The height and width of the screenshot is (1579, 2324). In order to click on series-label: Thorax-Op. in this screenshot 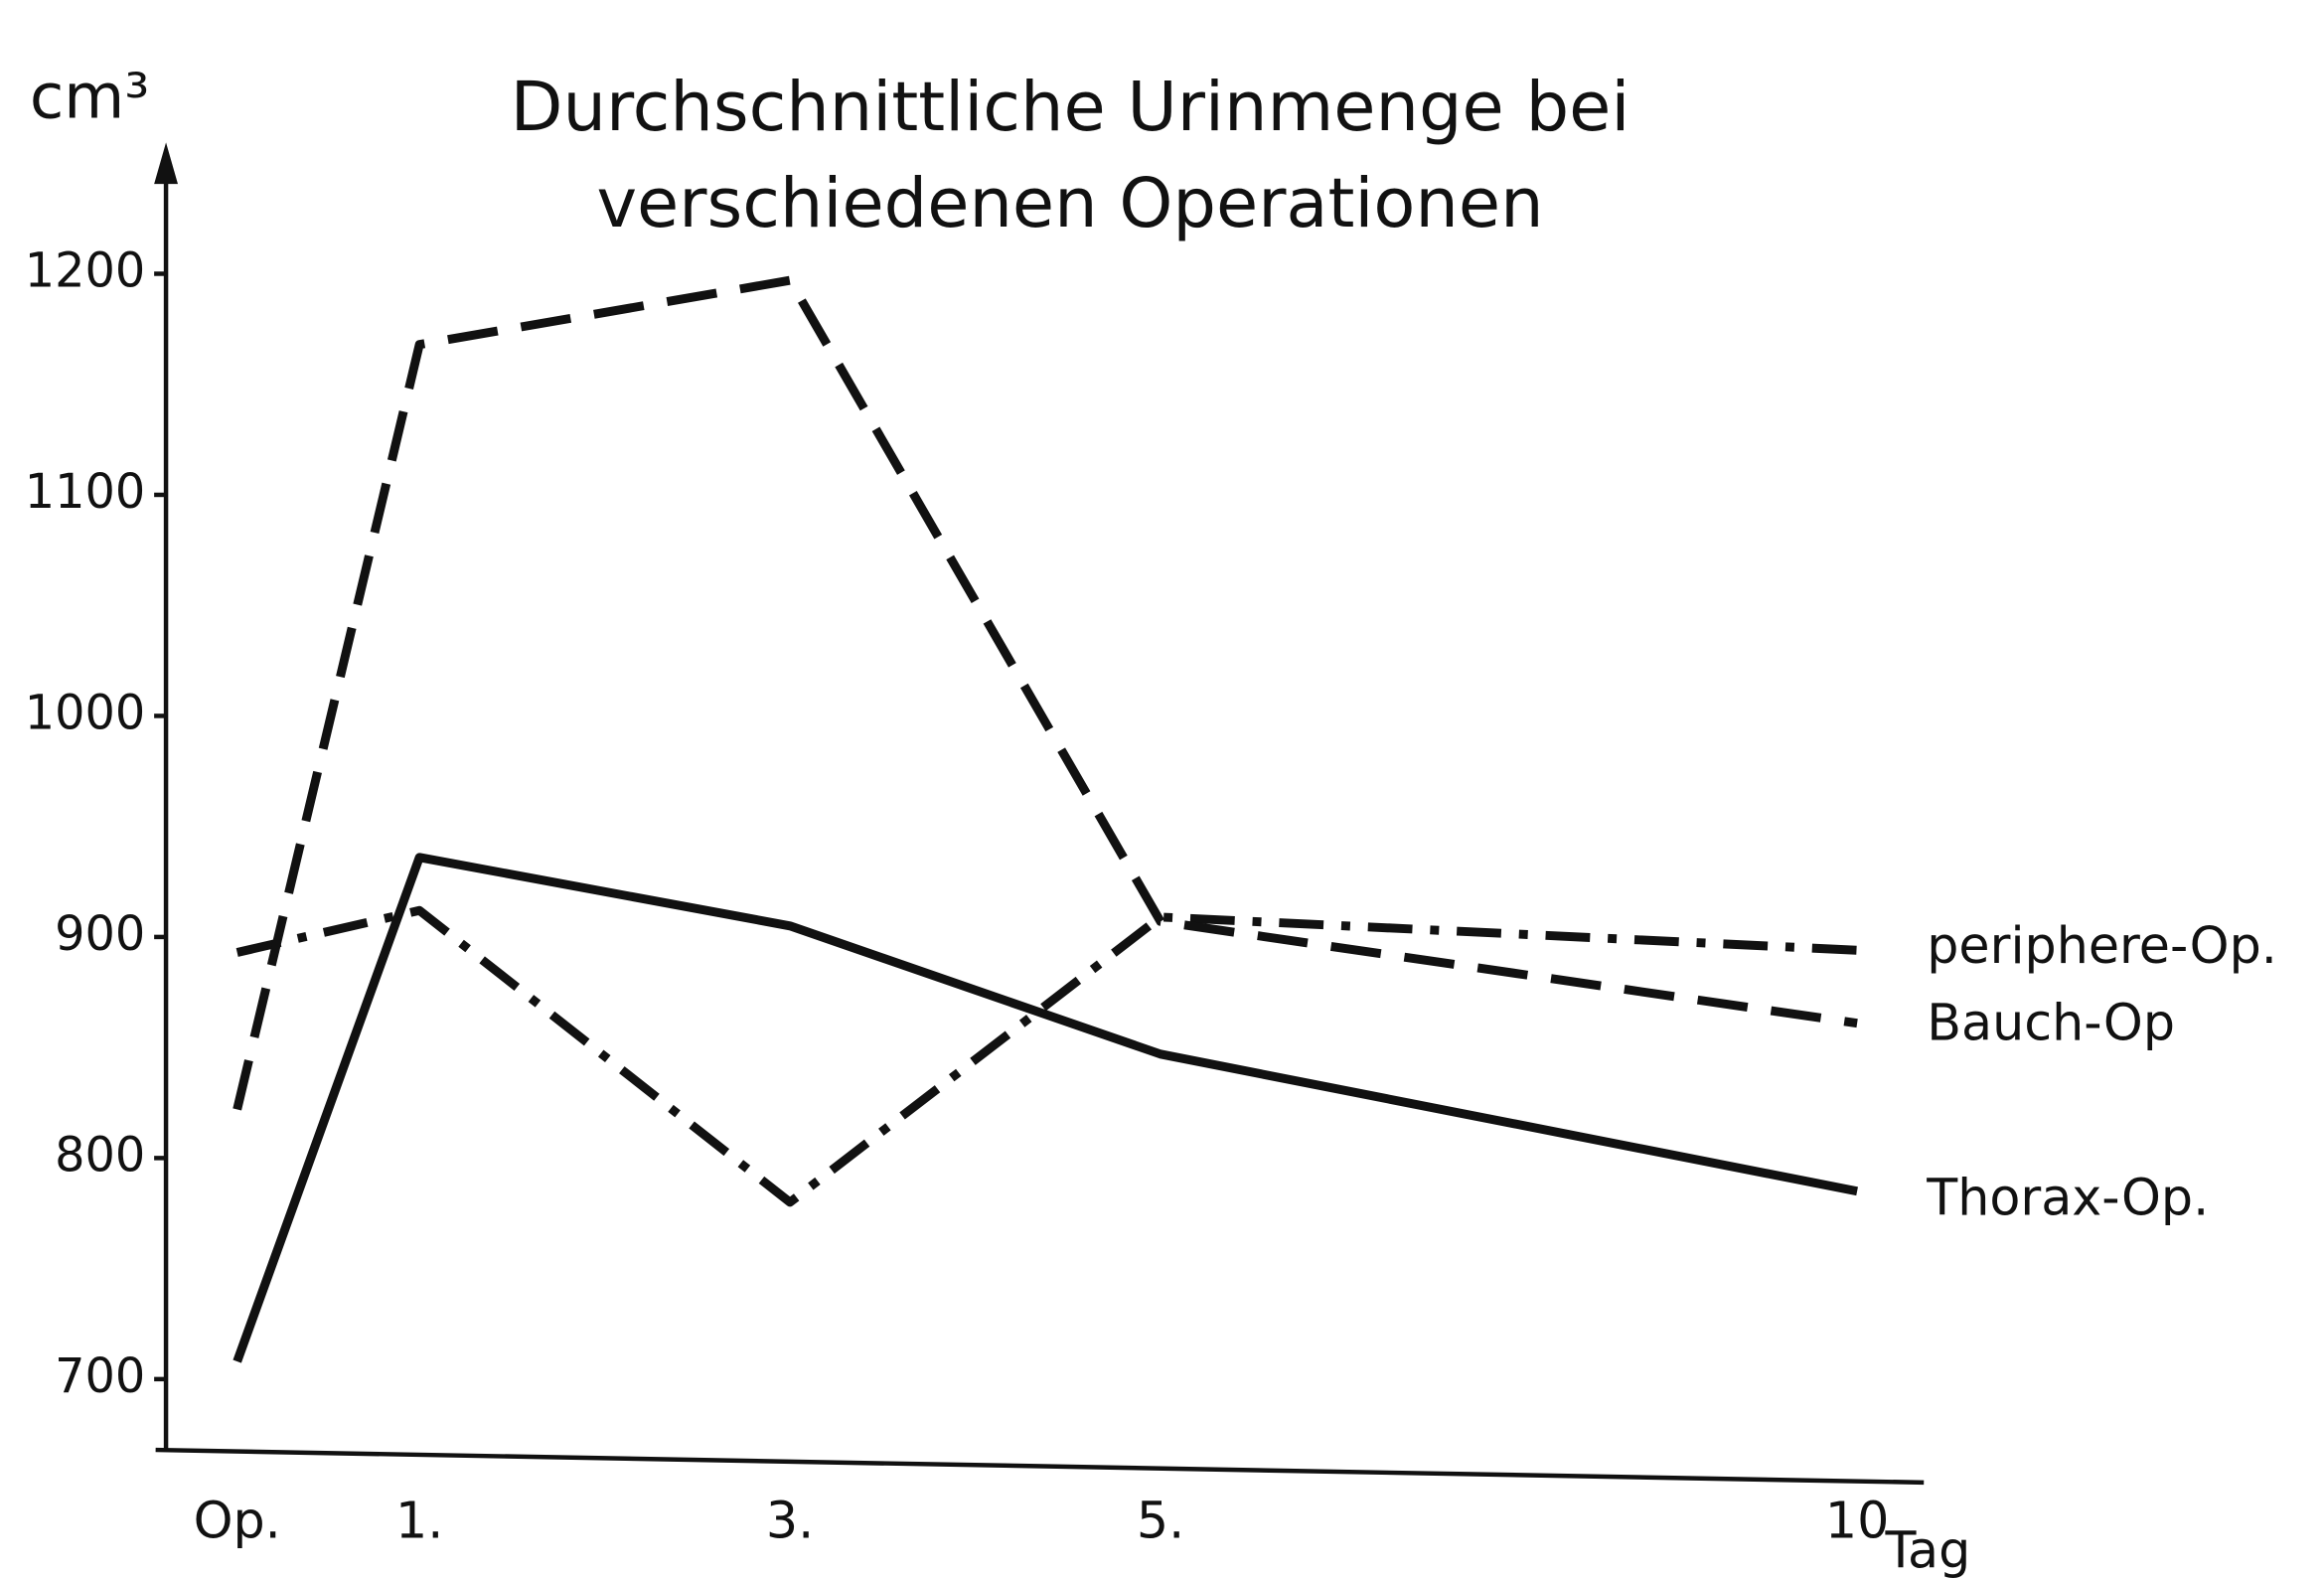, I will do `click(2067, 1197)`.